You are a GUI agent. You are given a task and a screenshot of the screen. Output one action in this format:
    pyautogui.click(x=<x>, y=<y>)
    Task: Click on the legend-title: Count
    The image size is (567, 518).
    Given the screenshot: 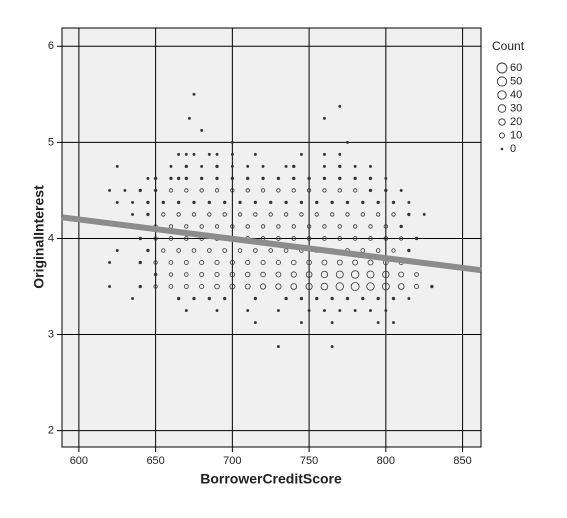 What is the action you would take?
    pyautogui.click(x=508, y=46)
    